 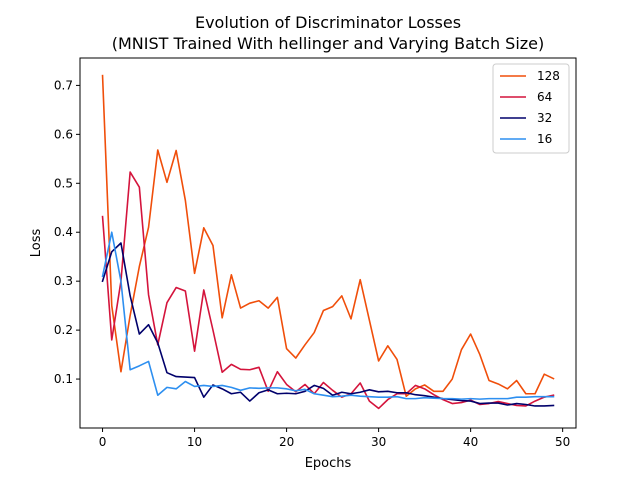 What do you see at coordinates (328, 22) in the screenshot?
I see `chart-title-line-1: Evolution of Discriminator Losses` at bounding box center [328, 22].